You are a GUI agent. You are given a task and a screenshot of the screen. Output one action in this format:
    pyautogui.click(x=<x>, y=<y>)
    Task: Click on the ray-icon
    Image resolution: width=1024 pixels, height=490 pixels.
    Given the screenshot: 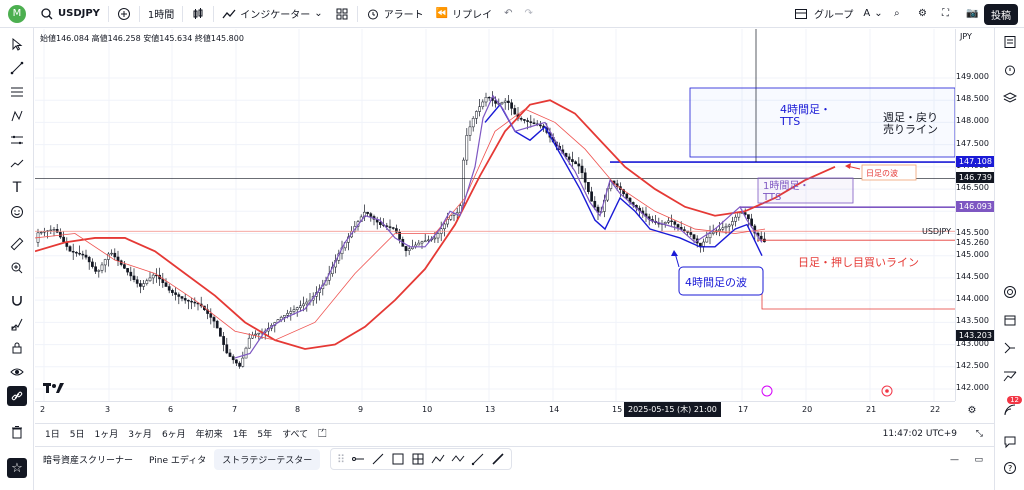 What is the action you would take?
    pyautogui.click(x=478, y=459)
    